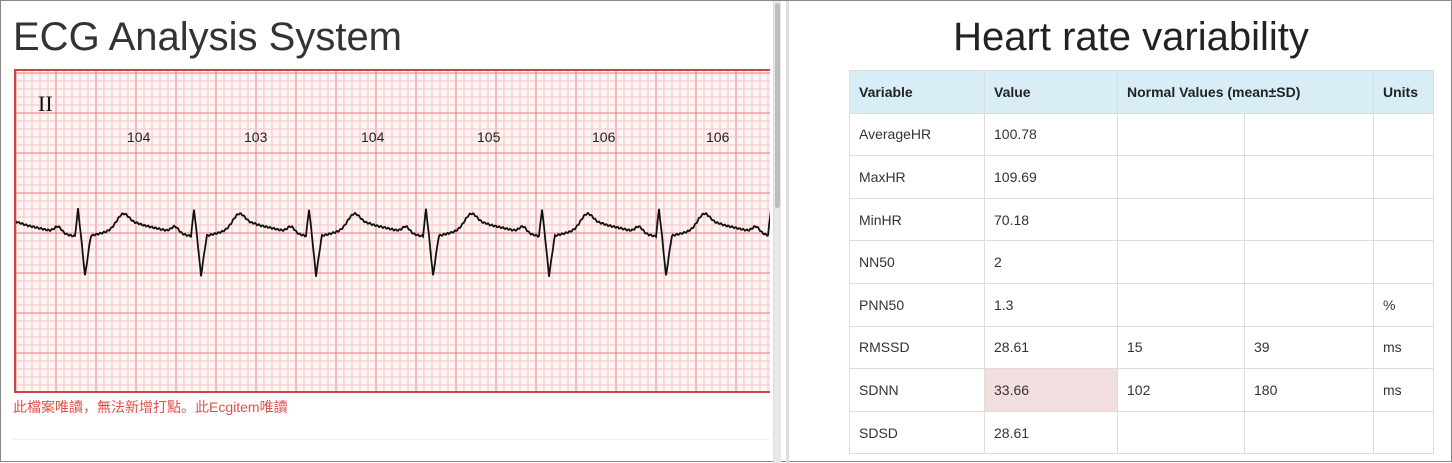 The width and height of the screenshot is (1452, 463). Describe the element at coordinates (489, 137) in the screenshot. I see `heart-rate-label: 105` at that location.